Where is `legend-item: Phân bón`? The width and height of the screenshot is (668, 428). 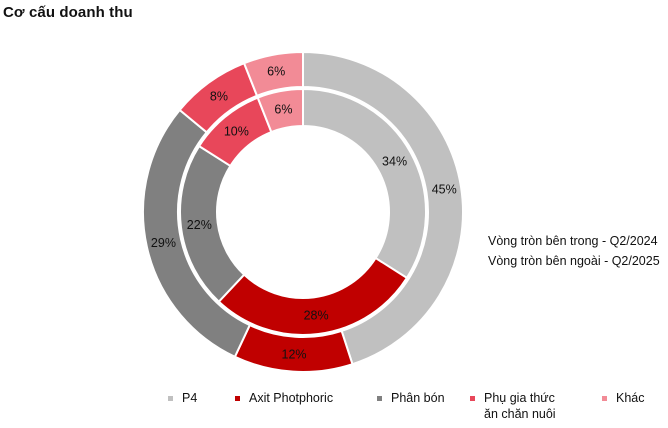
legend-item: Phân bón is located at coordinates (411, 398).